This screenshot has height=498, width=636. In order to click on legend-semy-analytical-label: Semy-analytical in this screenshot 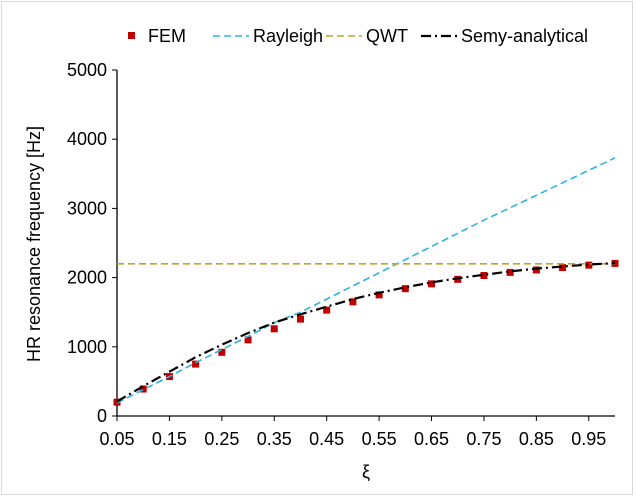, I will do `click(524, 36)`.